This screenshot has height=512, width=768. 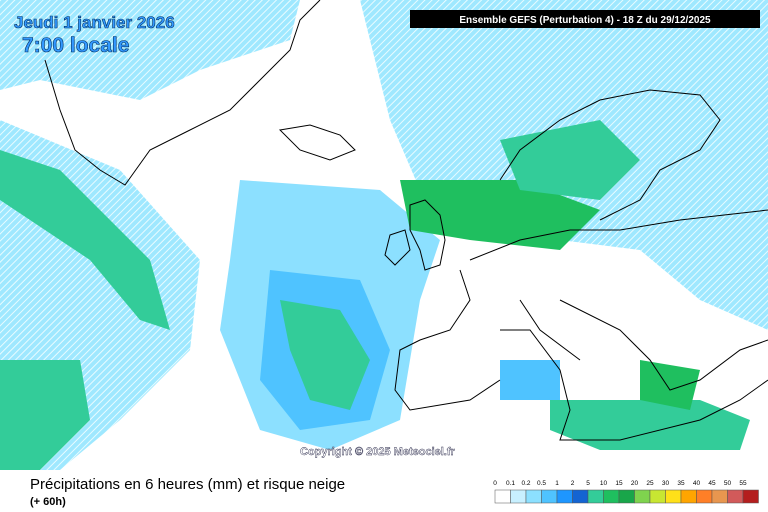 I want to click on legend-label: 45, so click(x=712, y=483).